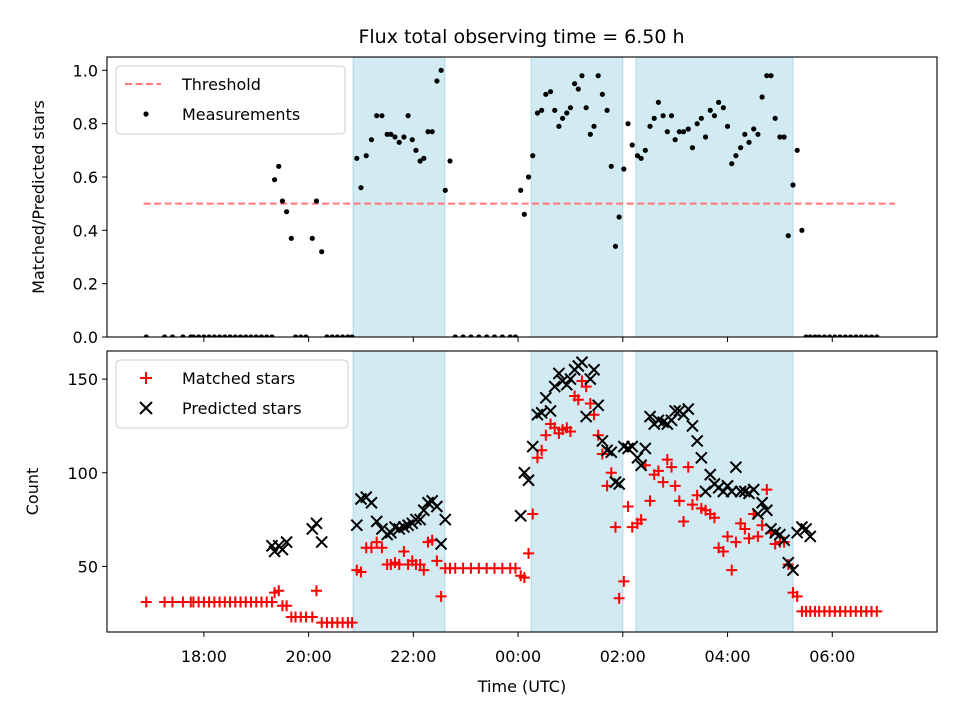  I want to click on x-tick-label: 20:00, so click(309, 656).